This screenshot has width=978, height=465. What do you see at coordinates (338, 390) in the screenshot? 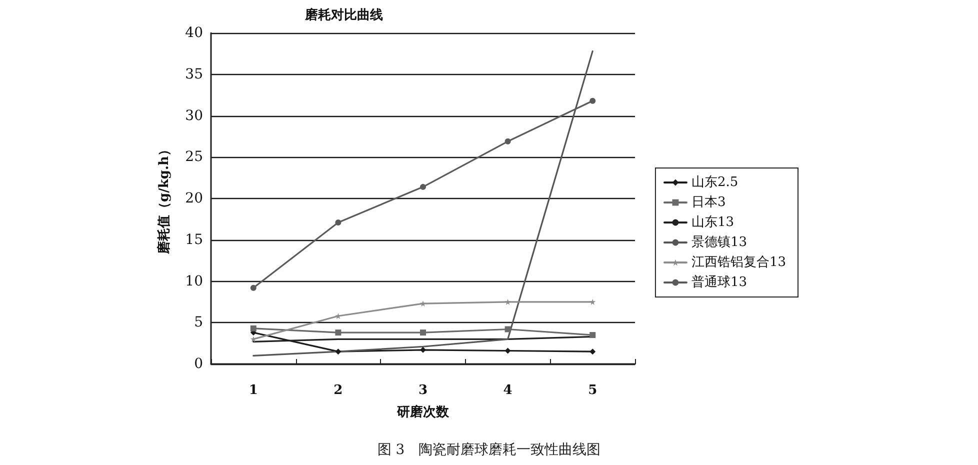
I see `x-tick-label: 2` at bounding box center [338, 390].